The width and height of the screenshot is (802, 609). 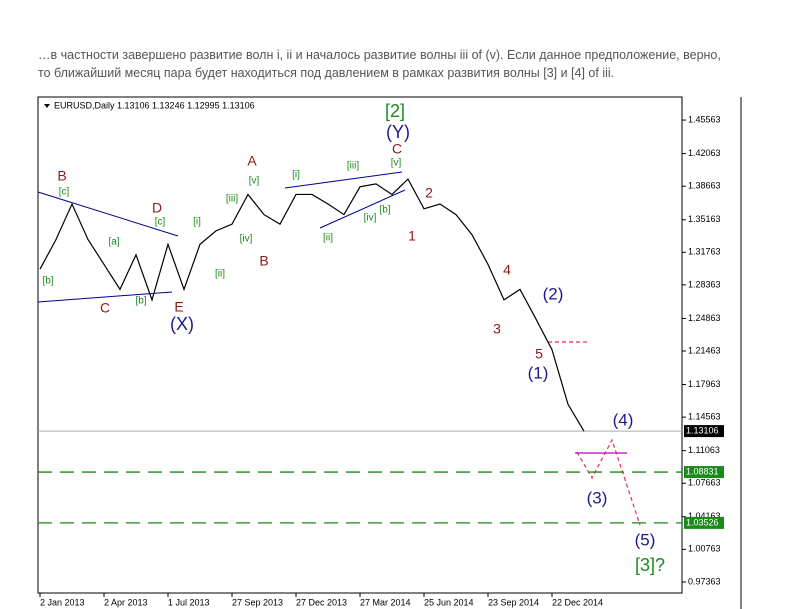 What do you see at coordinates (395, 111) in the screenshot?
I see `wave-label: [2]` at bounding box center [395, 111].